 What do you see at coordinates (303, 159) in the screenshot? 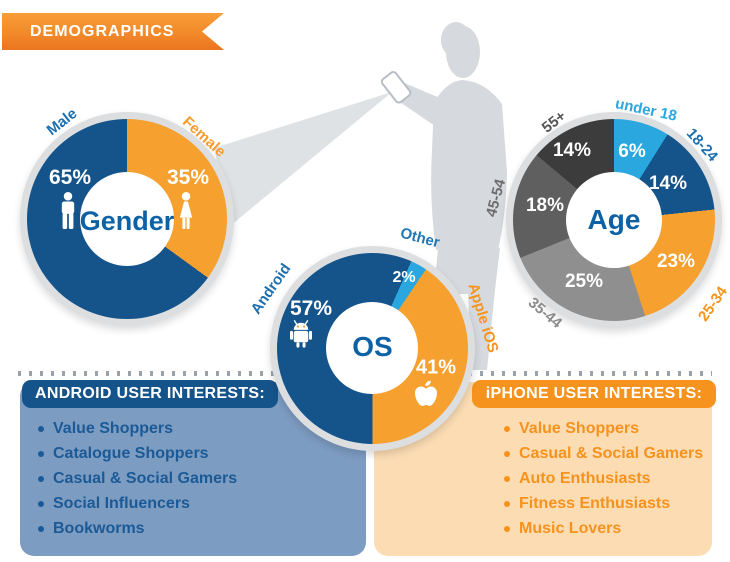
I see `beam-shape` at bounding box center [303, 159].